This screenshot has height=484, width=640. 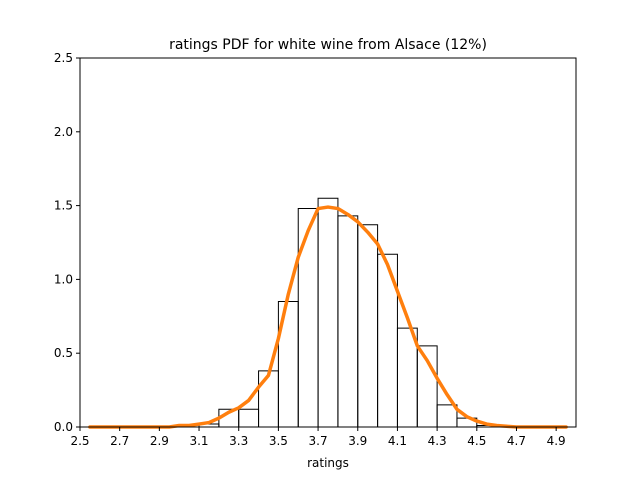 I want to click on x-tick-label: 4.5, so click(x=476, y=441).